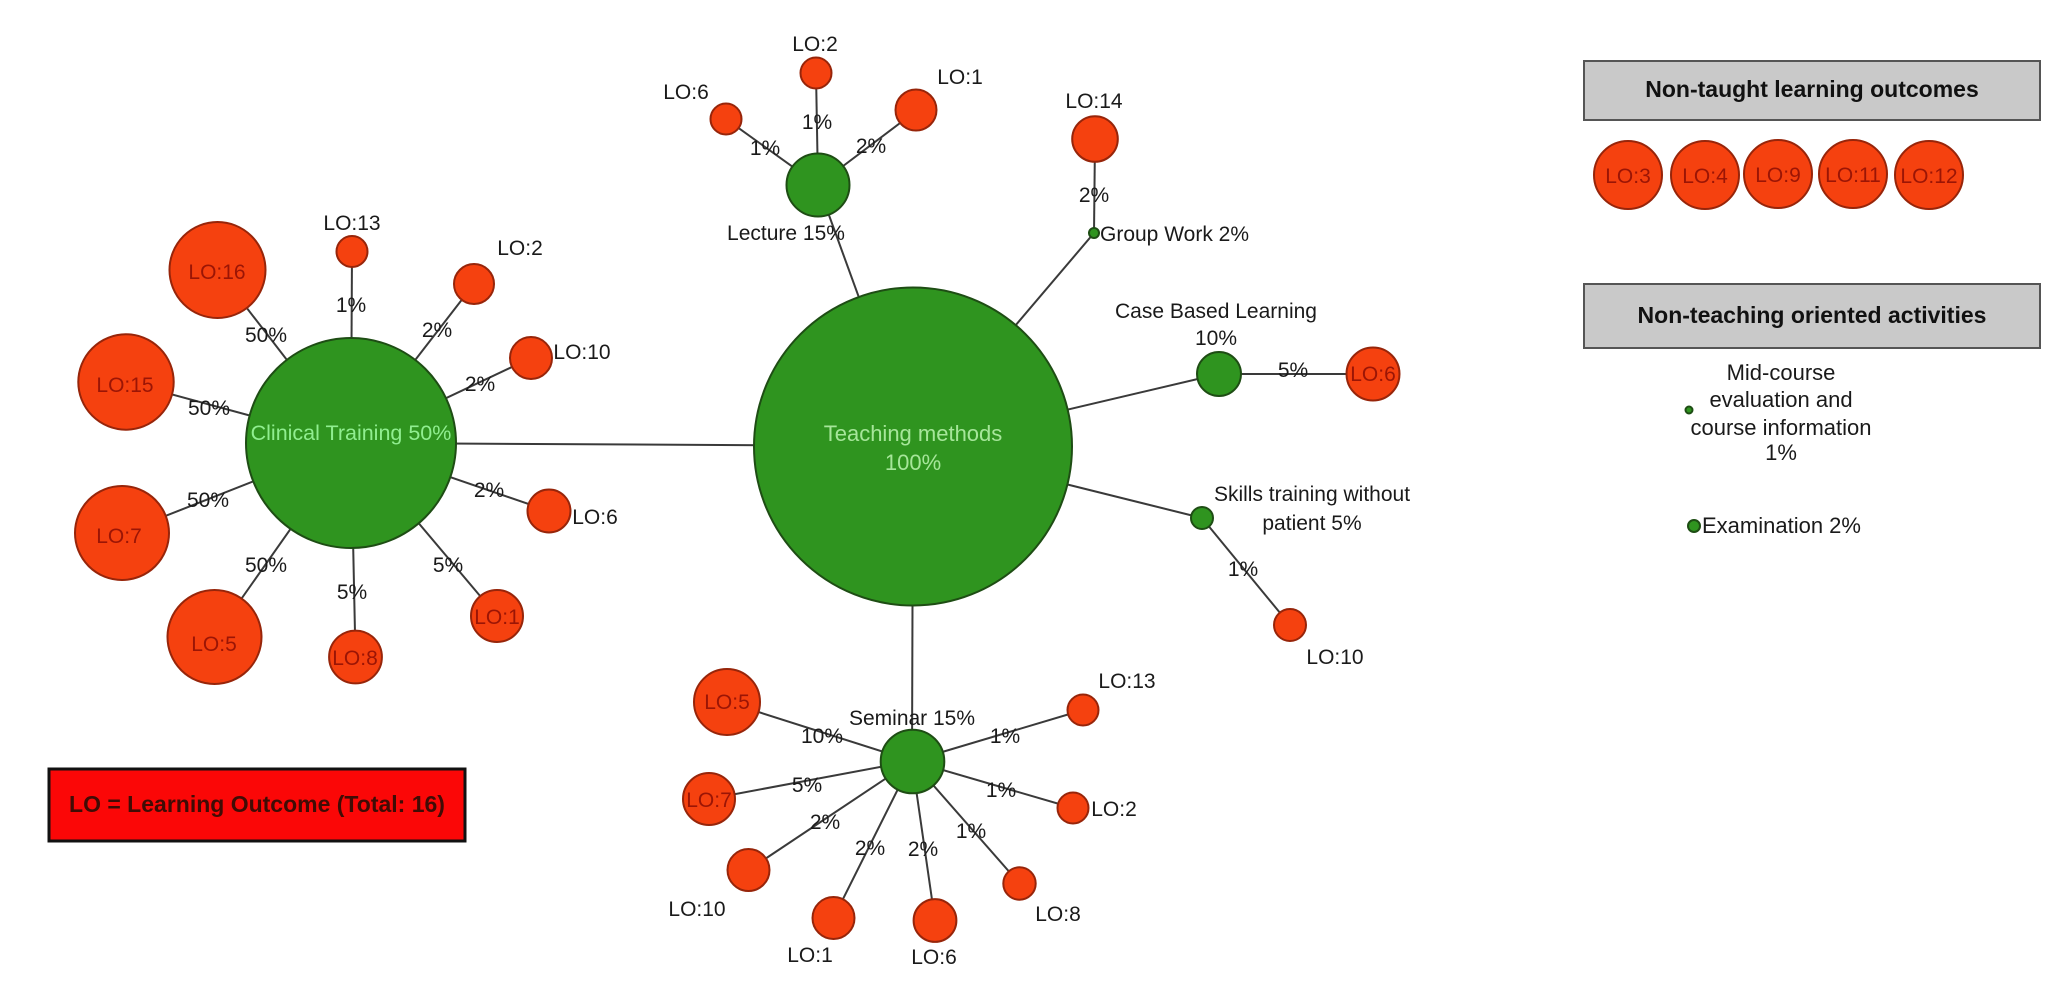 This screenshot has height=1001, width=2059. What do you see at coordinates (257, 804) in the screenshot?
I see `svg-text:LO = Learning Outcome (Total:: LO = Learning Outcome (Total: 16)` at bounding box center [257, 804].